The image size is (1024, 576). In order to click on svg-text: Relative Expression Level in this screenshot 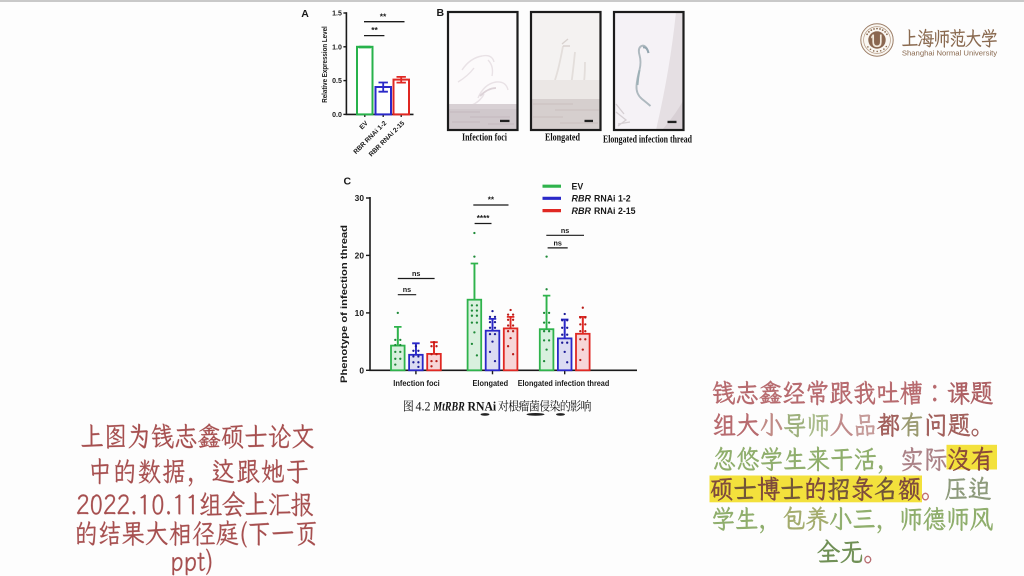, I will do `click(324, 64)`.